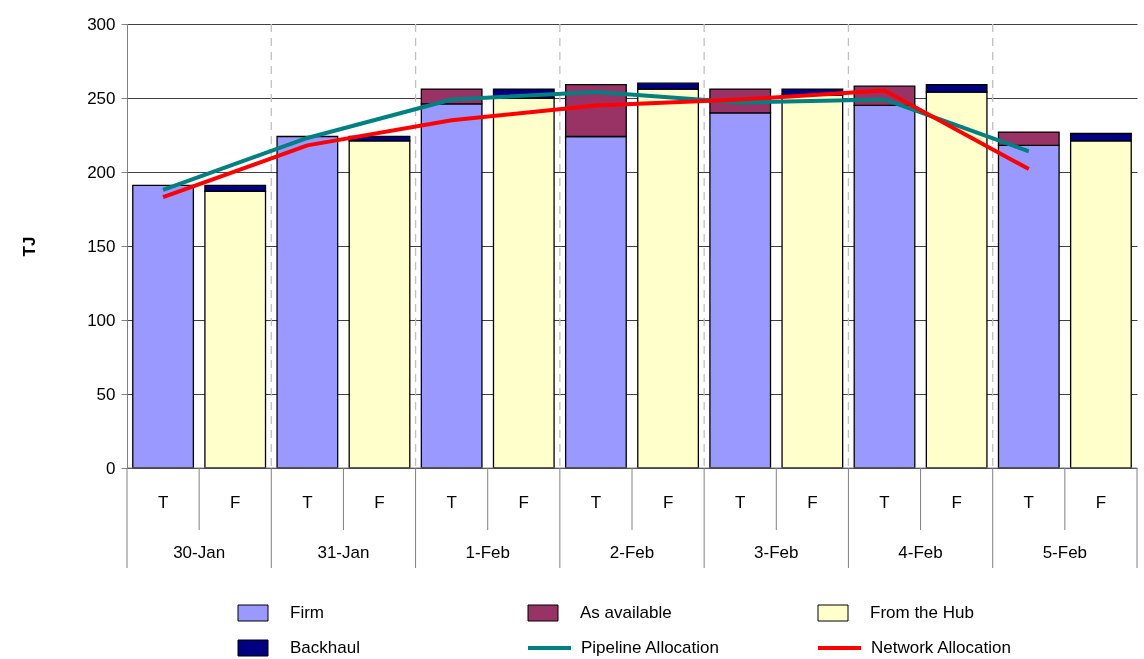 The height and width of the screenshot is (659, 1144). What do you see at coordinates (101, 246) in the screenshot?
I see `y-tick-label: 150` at bounding box center [101, 246].